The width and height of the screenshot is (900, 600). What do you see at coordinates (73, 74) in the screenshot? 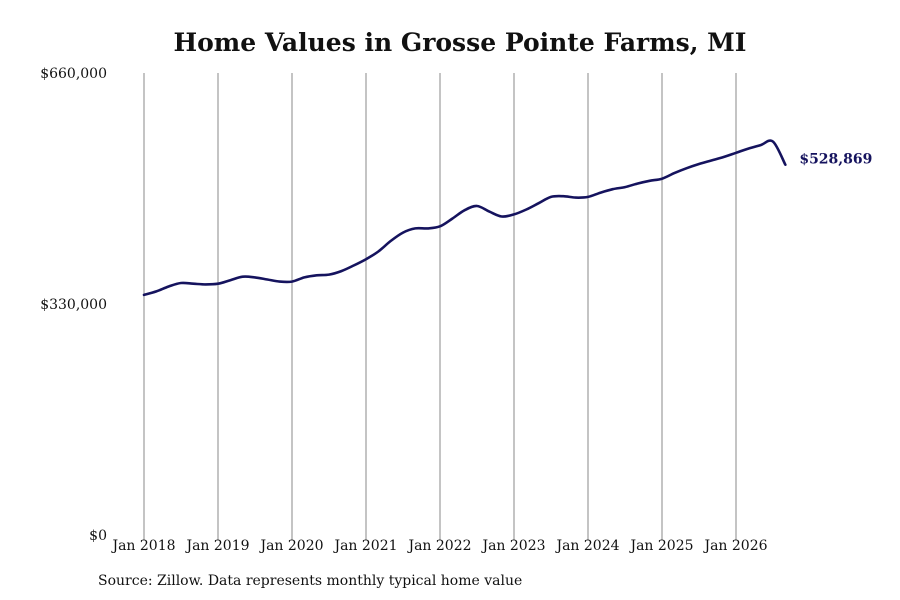
I see `y-tick-label: $660,000` at bounding box center [73, 74].